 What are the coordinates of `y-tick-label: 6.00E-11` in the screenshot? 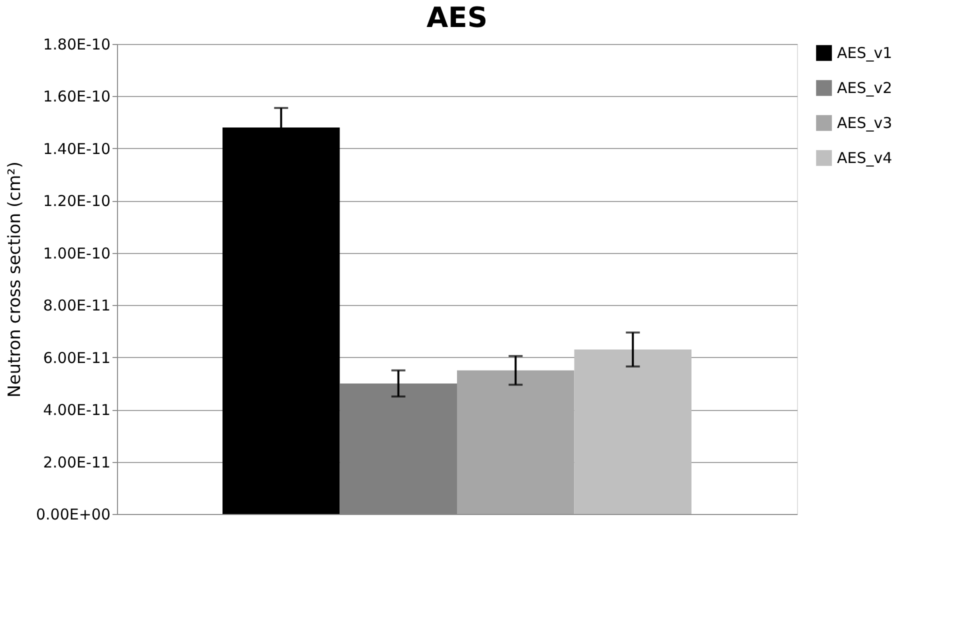 It's located at (76, 357).